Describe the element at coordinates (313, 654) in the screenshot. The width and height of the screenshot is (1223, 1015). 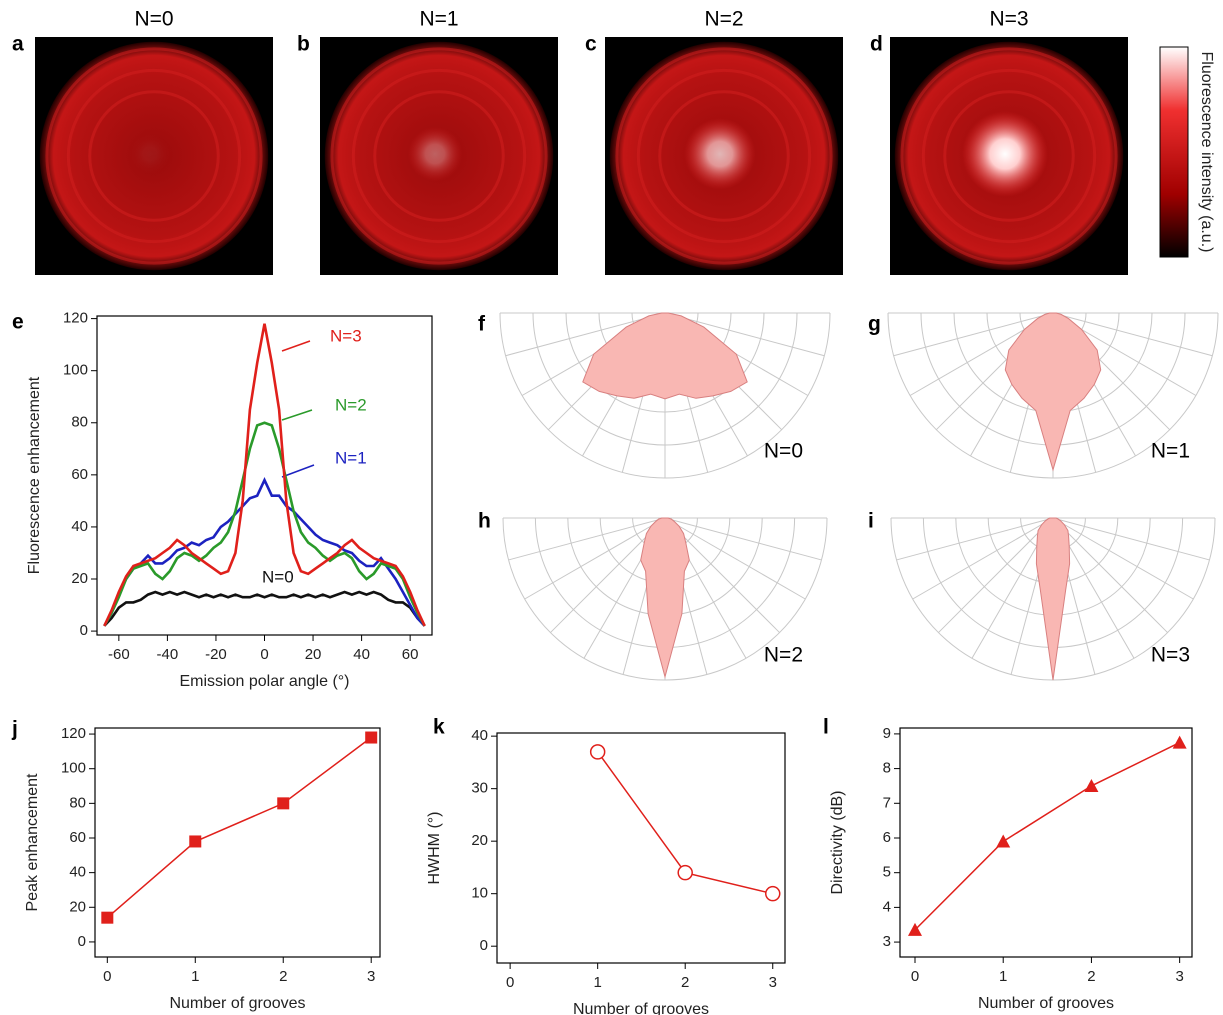
I see `x-tick-label: 20` at that location.